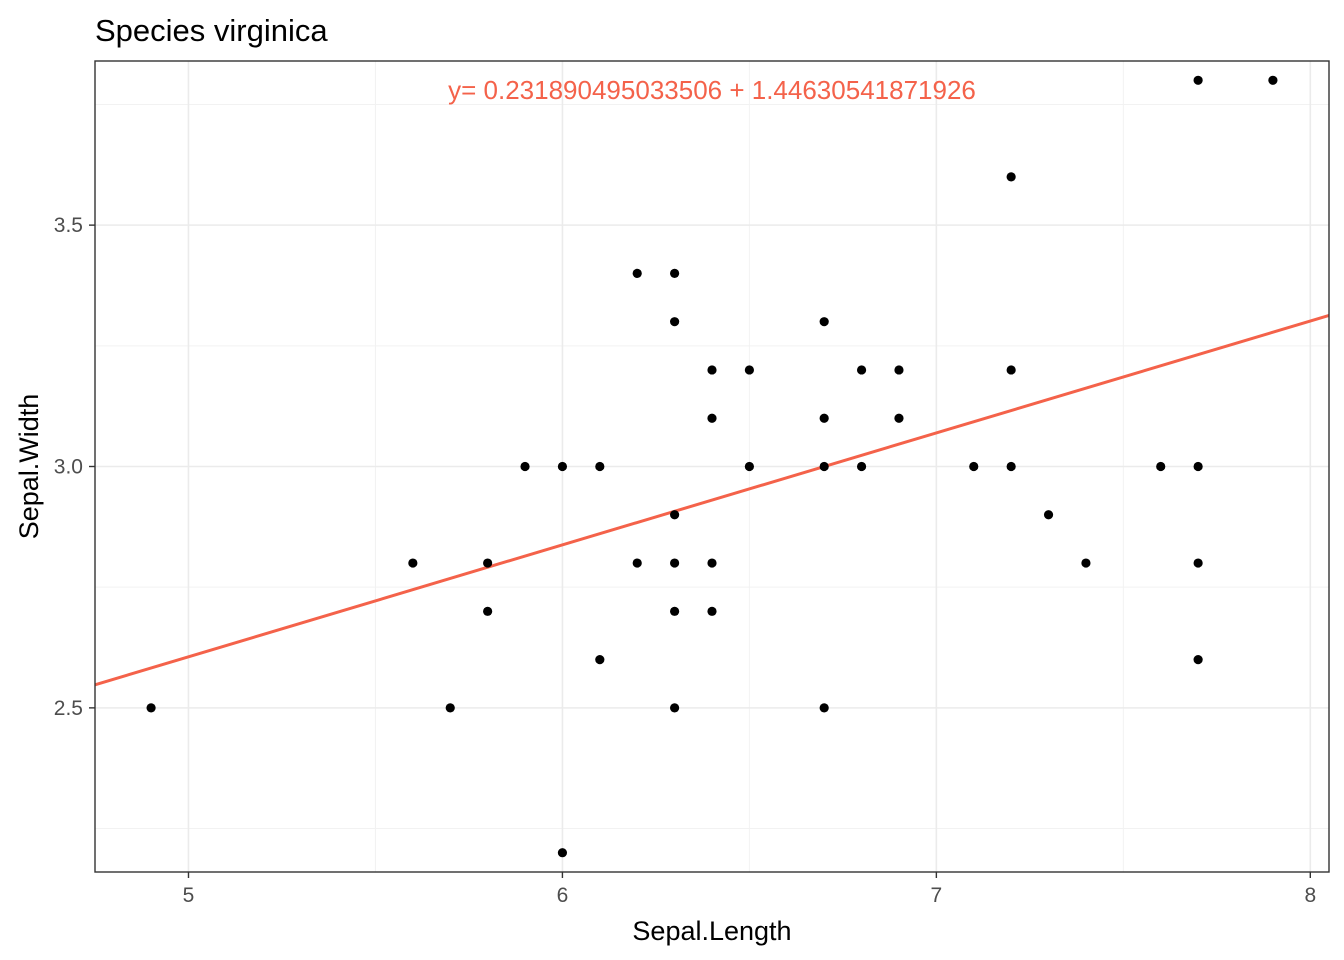 This screenshot has height=960, width=1344. I want to click on y-tick-label: 3.5, so click(68, 225).